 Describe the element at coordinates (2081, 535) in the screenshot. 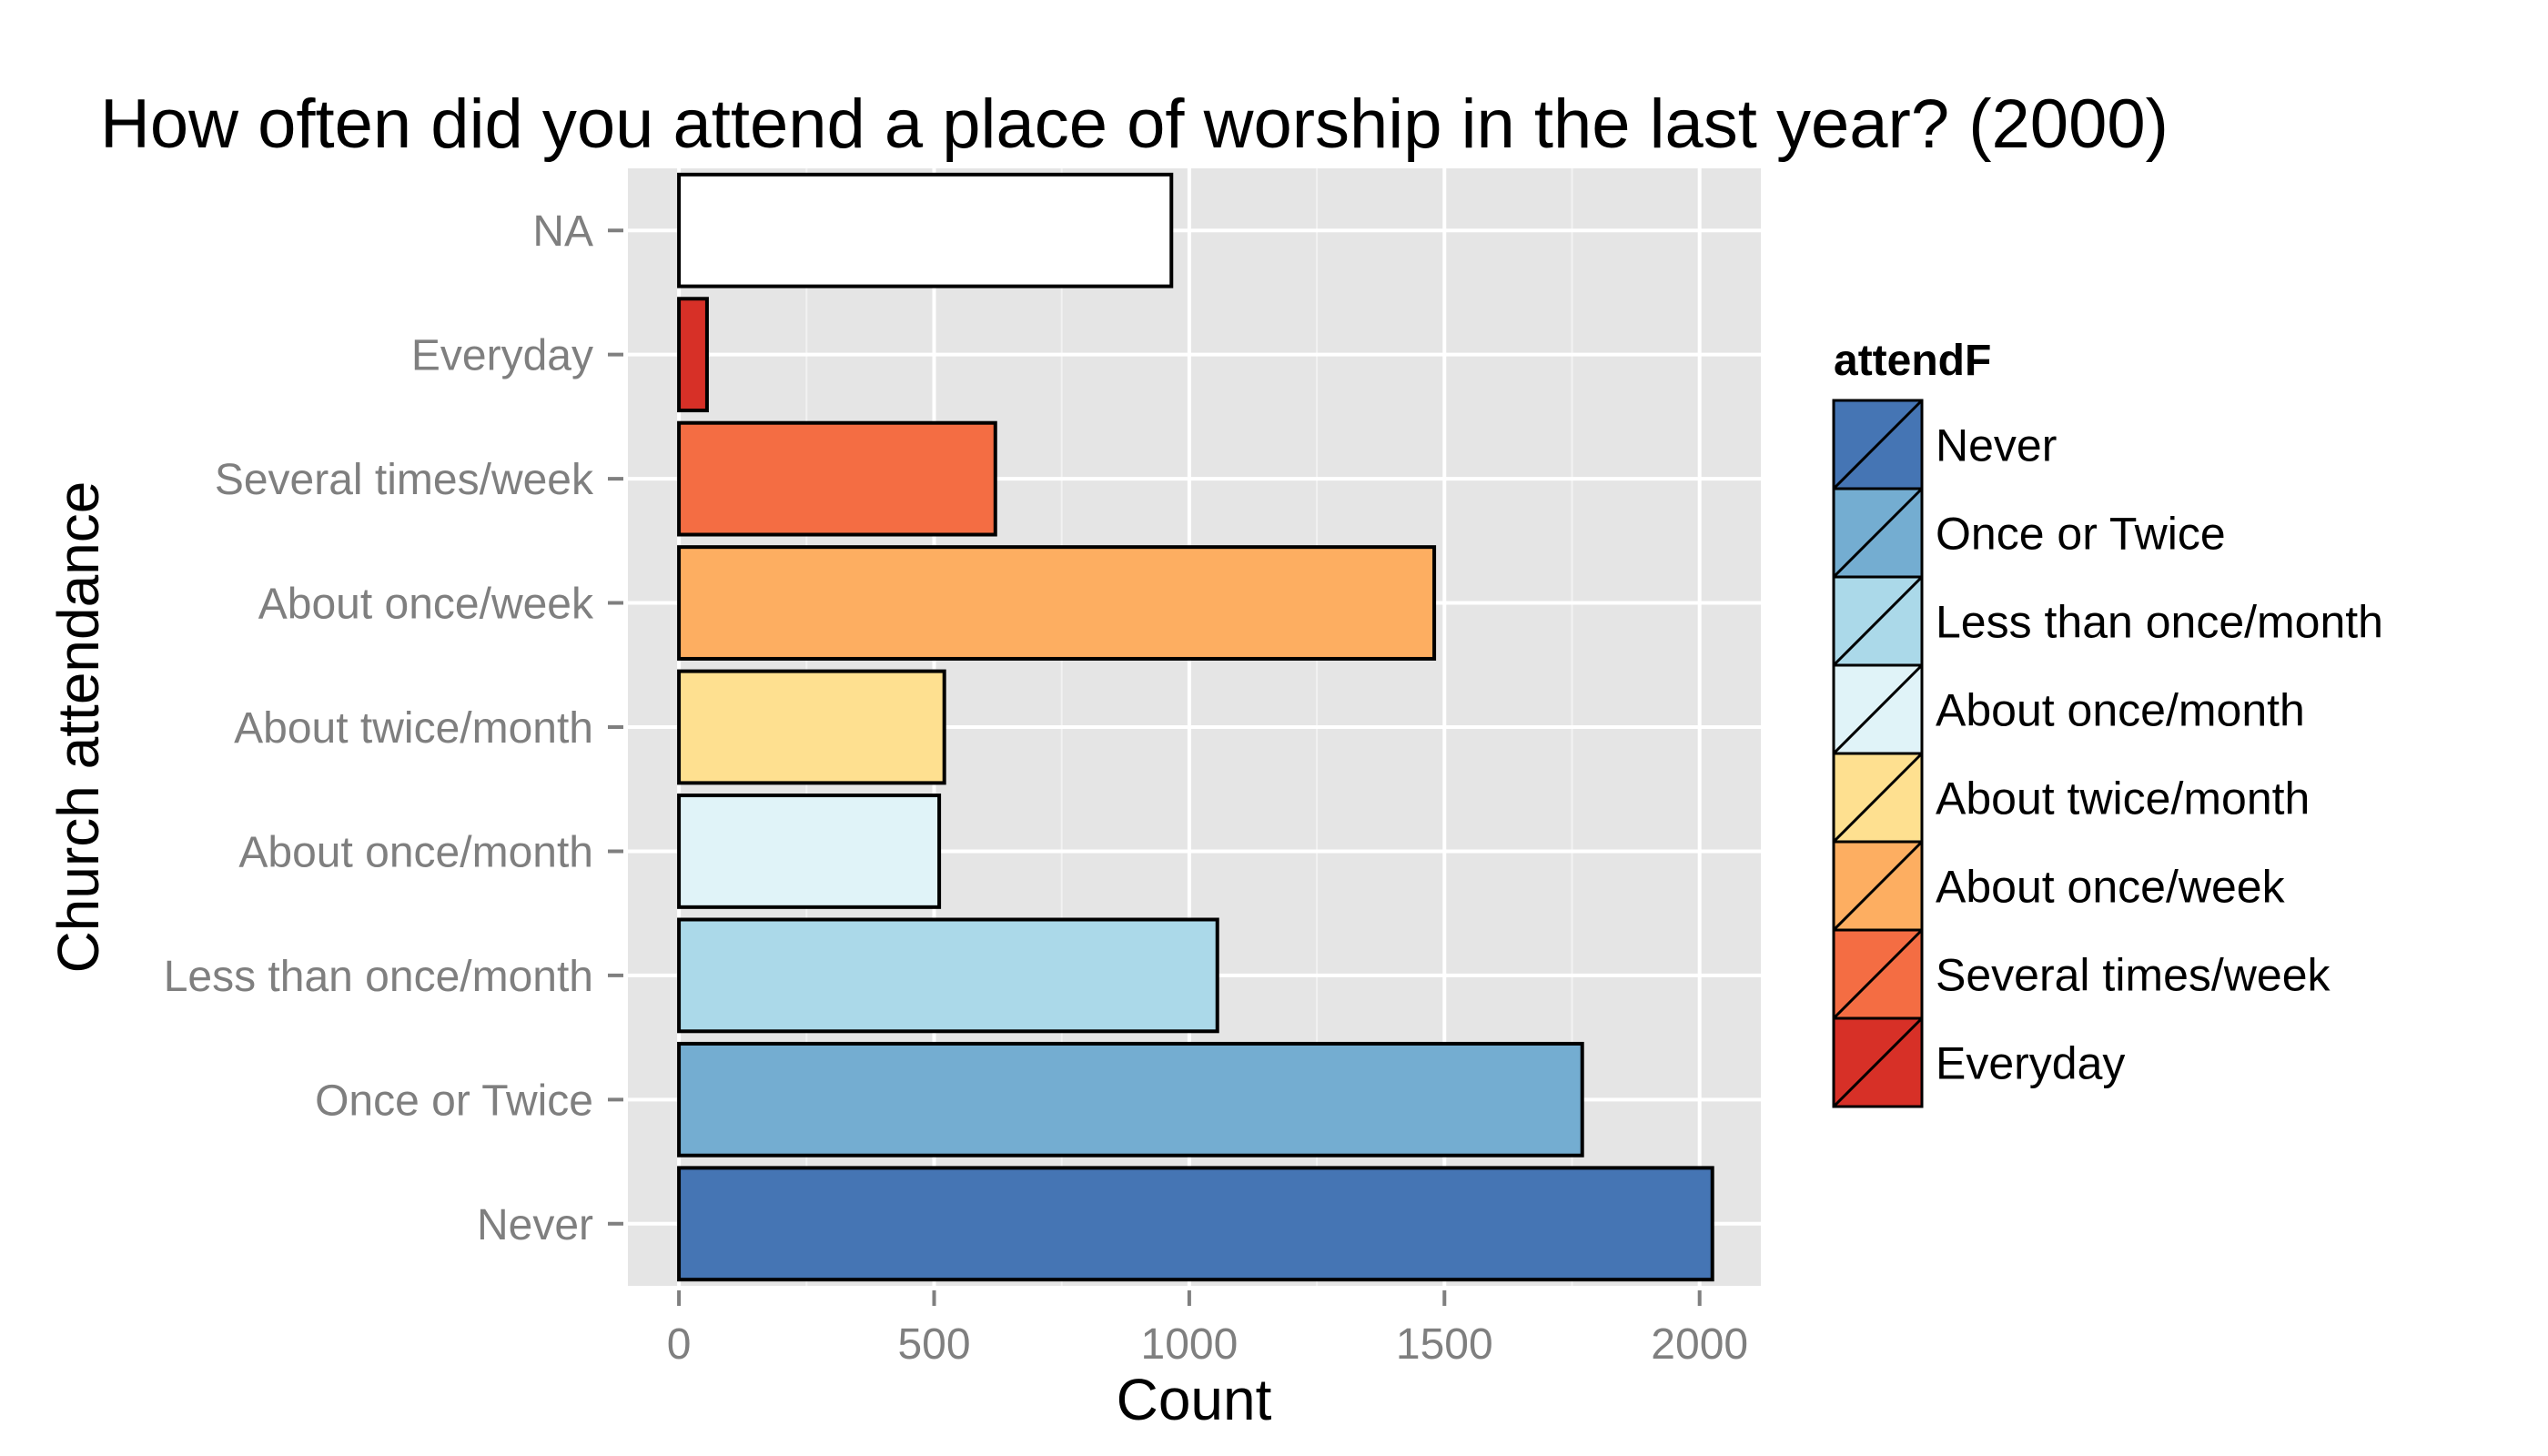

I see `legend-label: Once or Twice` at that location.